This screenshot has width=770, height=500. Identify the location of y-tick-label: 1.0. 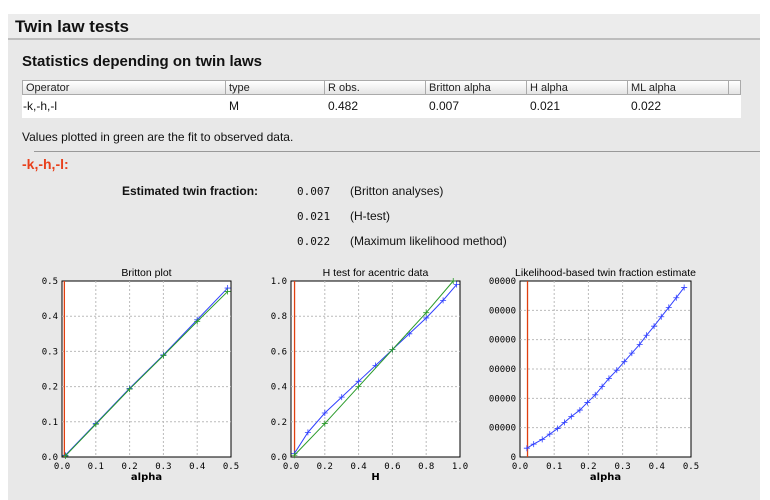
(279, 282).